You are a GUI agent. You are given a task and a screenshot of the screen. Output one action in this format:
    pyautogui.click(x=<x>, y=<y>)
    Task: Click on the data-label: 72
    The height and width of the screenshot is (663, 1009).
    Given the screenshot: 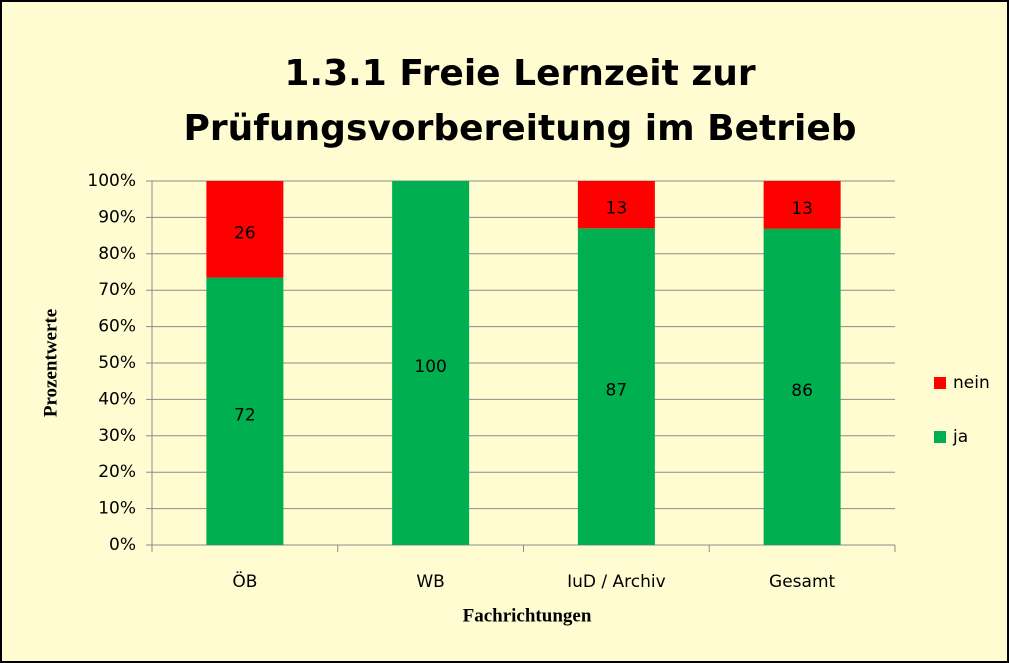 What is the action you would take?
    pyautogui.click(x=245, y=415)
    